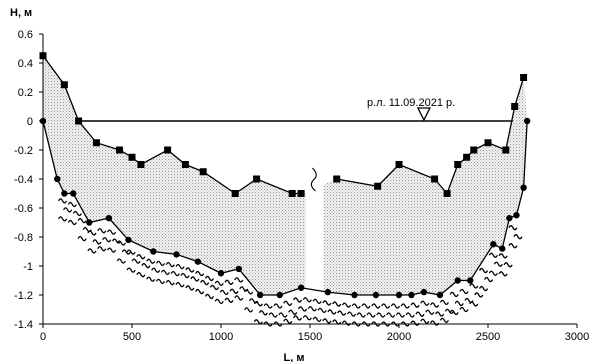 The height and width of the screenshot is (362, 595). What do you see at coordinates (310, 337) in the screenshot?
I see `x-tick-label: 1500` at bounding box center [310, 337].